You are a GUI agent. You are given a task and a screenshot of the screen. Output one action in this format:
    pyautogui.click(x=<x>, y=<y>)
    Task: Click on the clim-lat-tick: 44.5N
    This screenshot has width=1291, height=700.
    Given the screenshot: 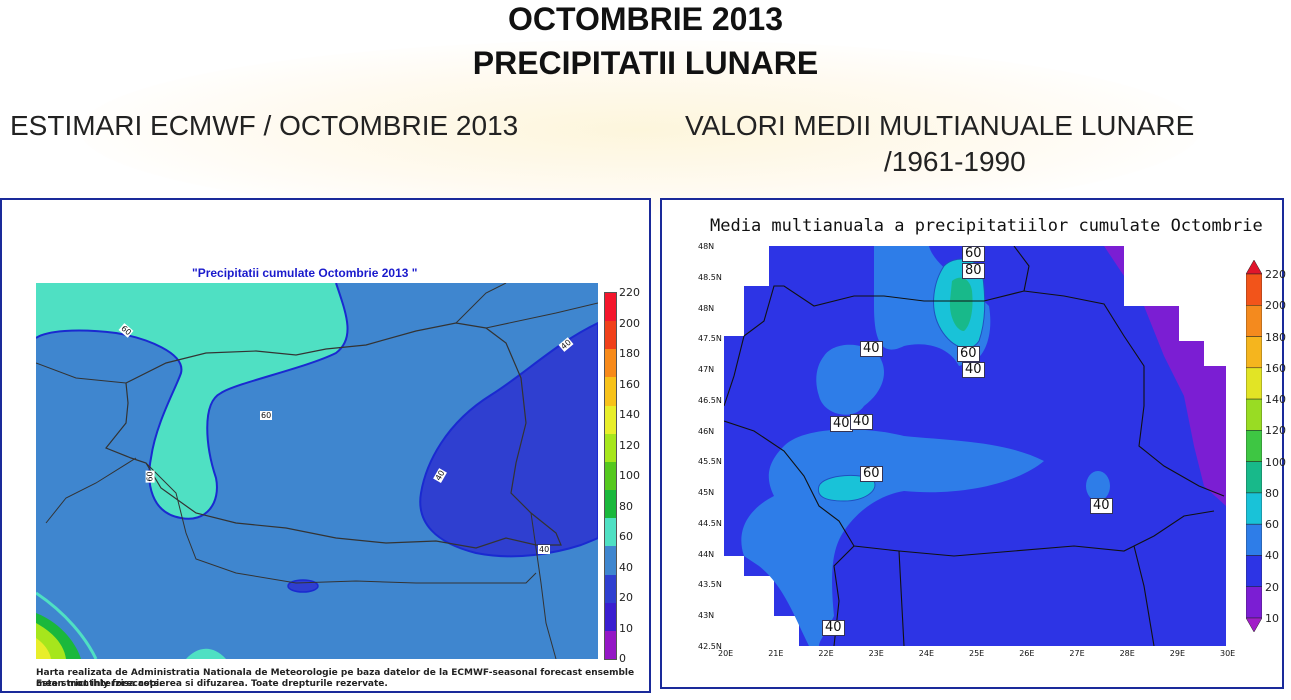 What is the action you would take?
    pyautogui.click(x=710, y=523)
    